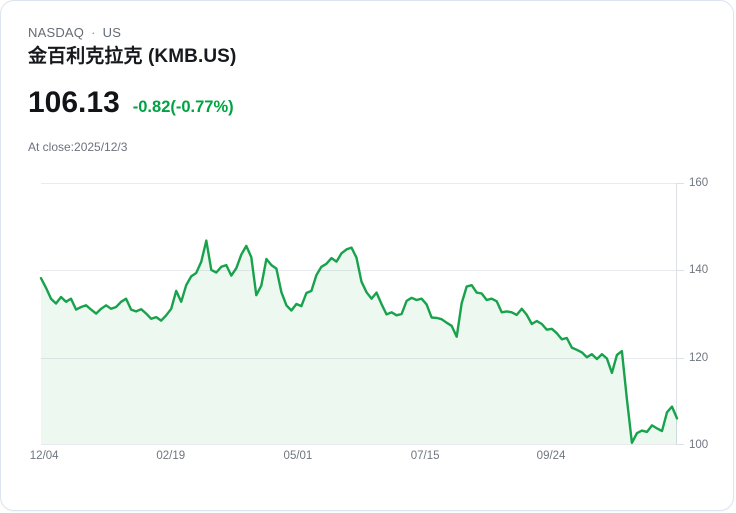  Describe the element at coordinates (56, 32) in the screenshot. I see `exchange-label: NASDAQ` at that location.